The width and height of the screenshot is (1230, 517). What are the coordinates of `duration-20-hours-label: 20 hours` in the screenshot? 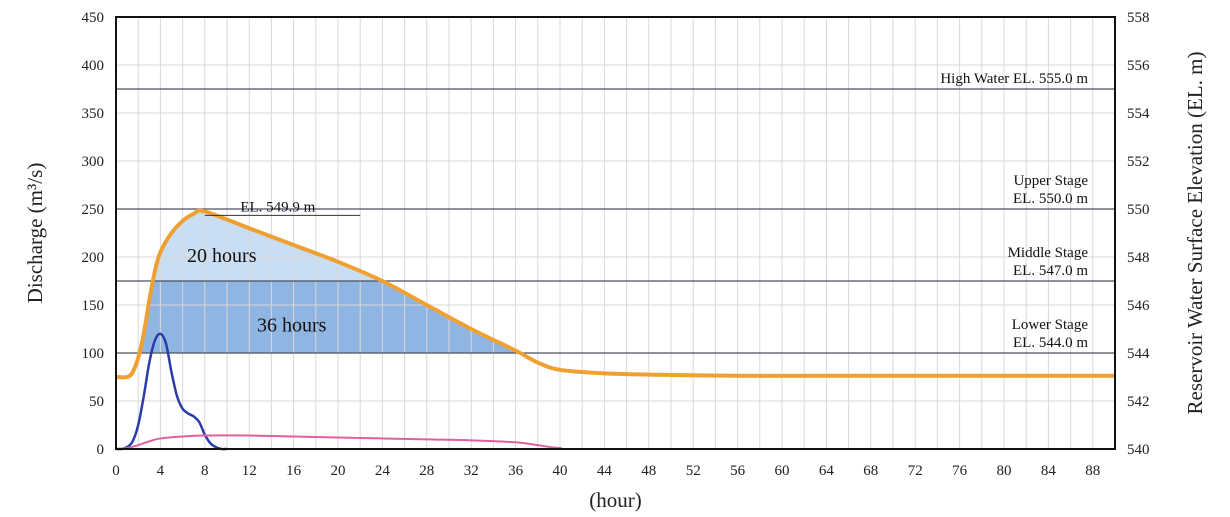 It's located at (222, 256).